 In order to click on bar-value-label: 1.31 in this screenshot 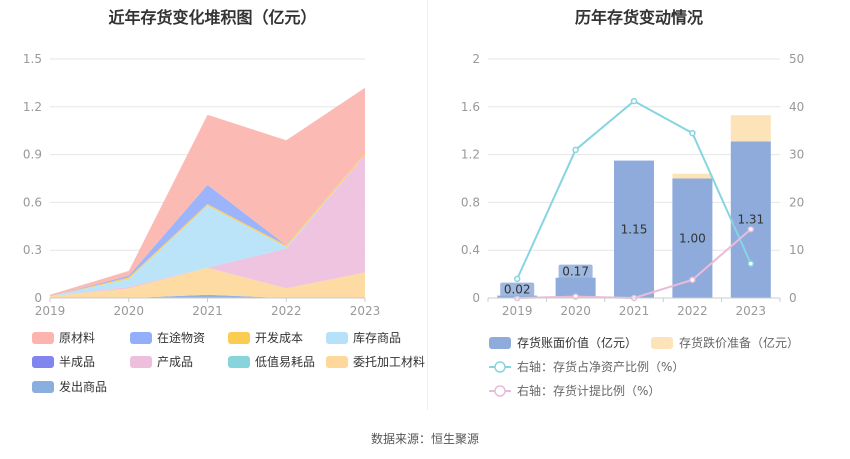, I will do `click(750, 220)`.